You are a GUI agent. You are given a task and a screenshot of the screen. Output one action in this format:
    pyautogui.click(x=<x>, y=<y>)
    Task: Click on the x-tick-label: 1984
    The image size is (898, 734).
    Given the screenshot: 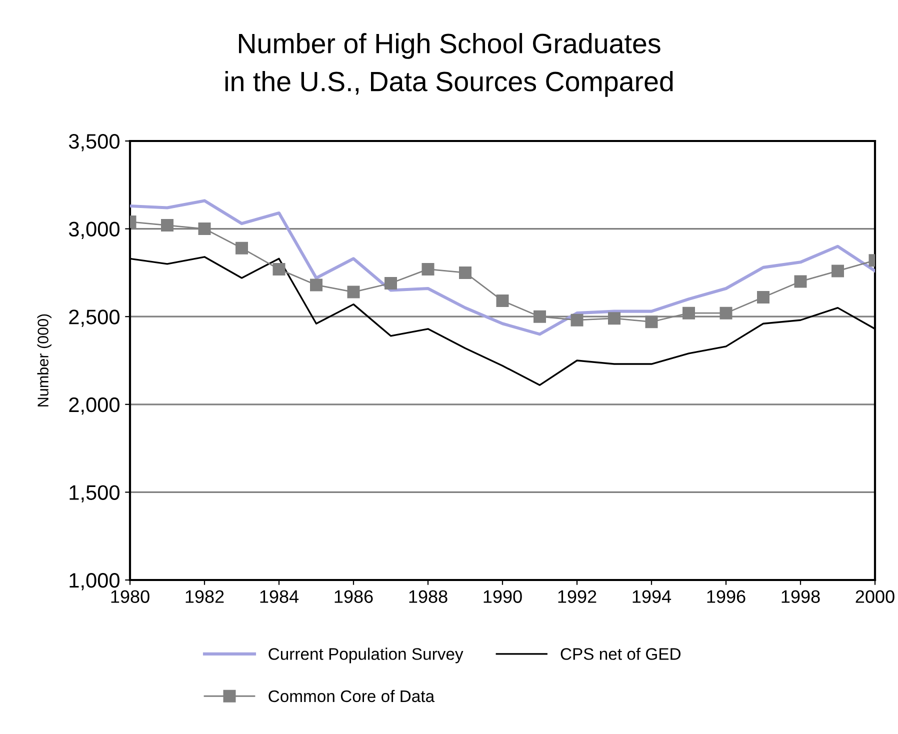 What is the action you would take?
    pyautogui.click(x=279, y=596)
    